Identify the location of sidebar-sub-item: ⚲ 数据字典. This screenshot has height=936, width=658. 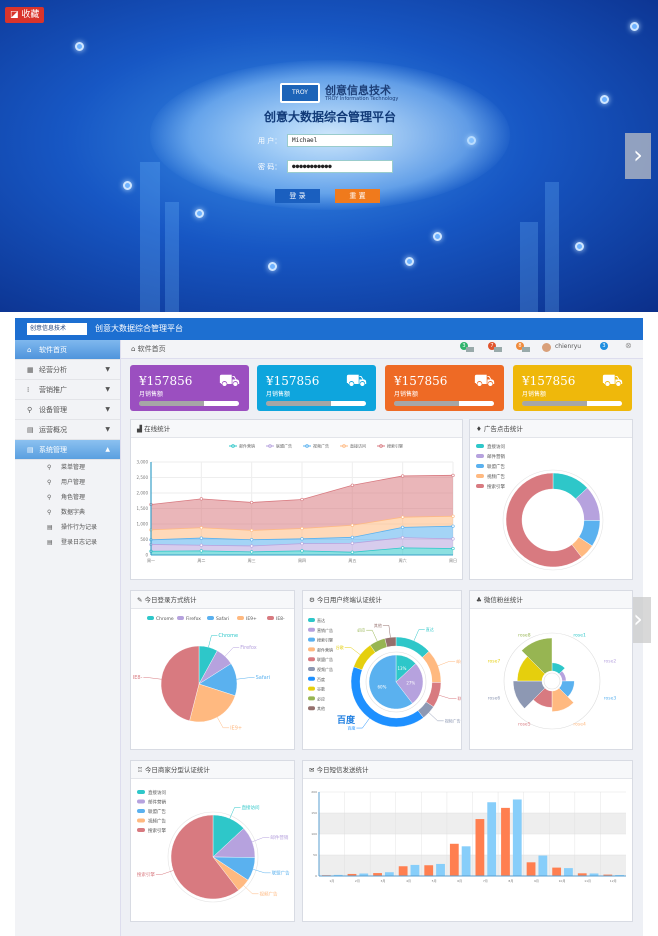
(67, 512).